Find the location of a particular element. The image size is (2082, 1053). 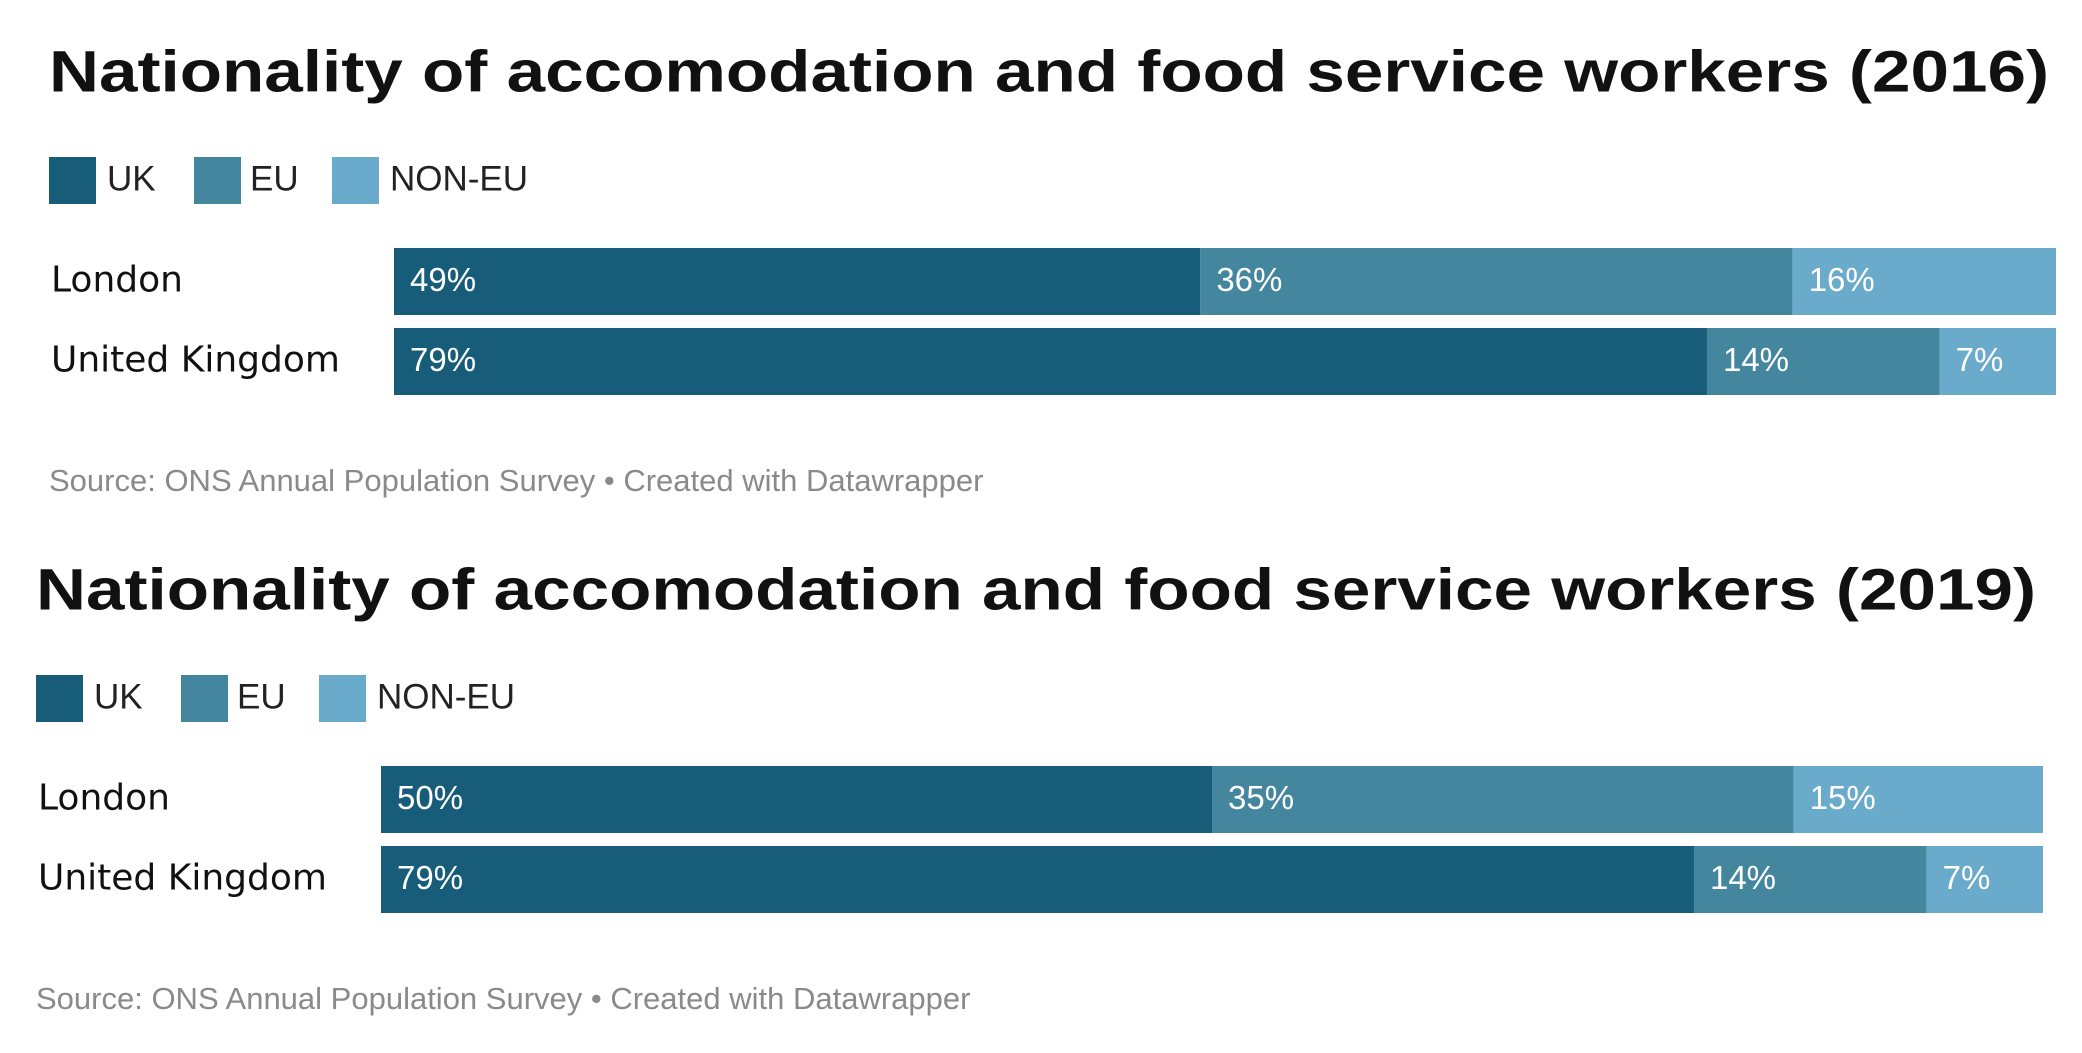

value-label: 50% is located at coordinates (430, 797).